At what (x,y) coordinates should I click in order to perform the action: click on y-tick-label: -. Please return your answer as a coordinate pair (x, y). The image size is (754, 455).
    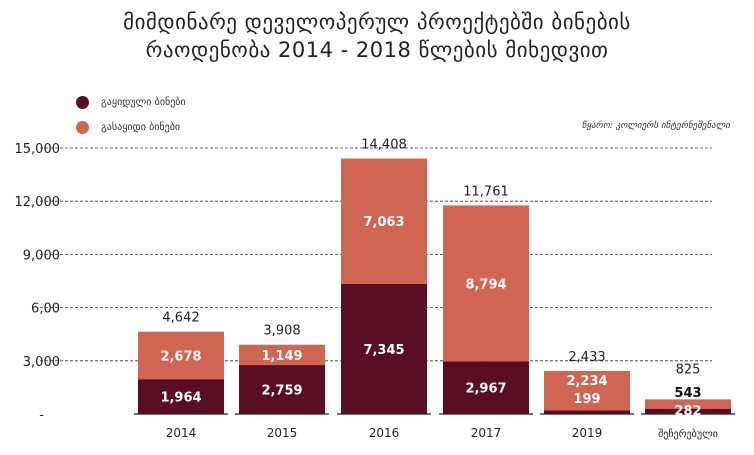
    Looking at the image, I should click on (41, 415).